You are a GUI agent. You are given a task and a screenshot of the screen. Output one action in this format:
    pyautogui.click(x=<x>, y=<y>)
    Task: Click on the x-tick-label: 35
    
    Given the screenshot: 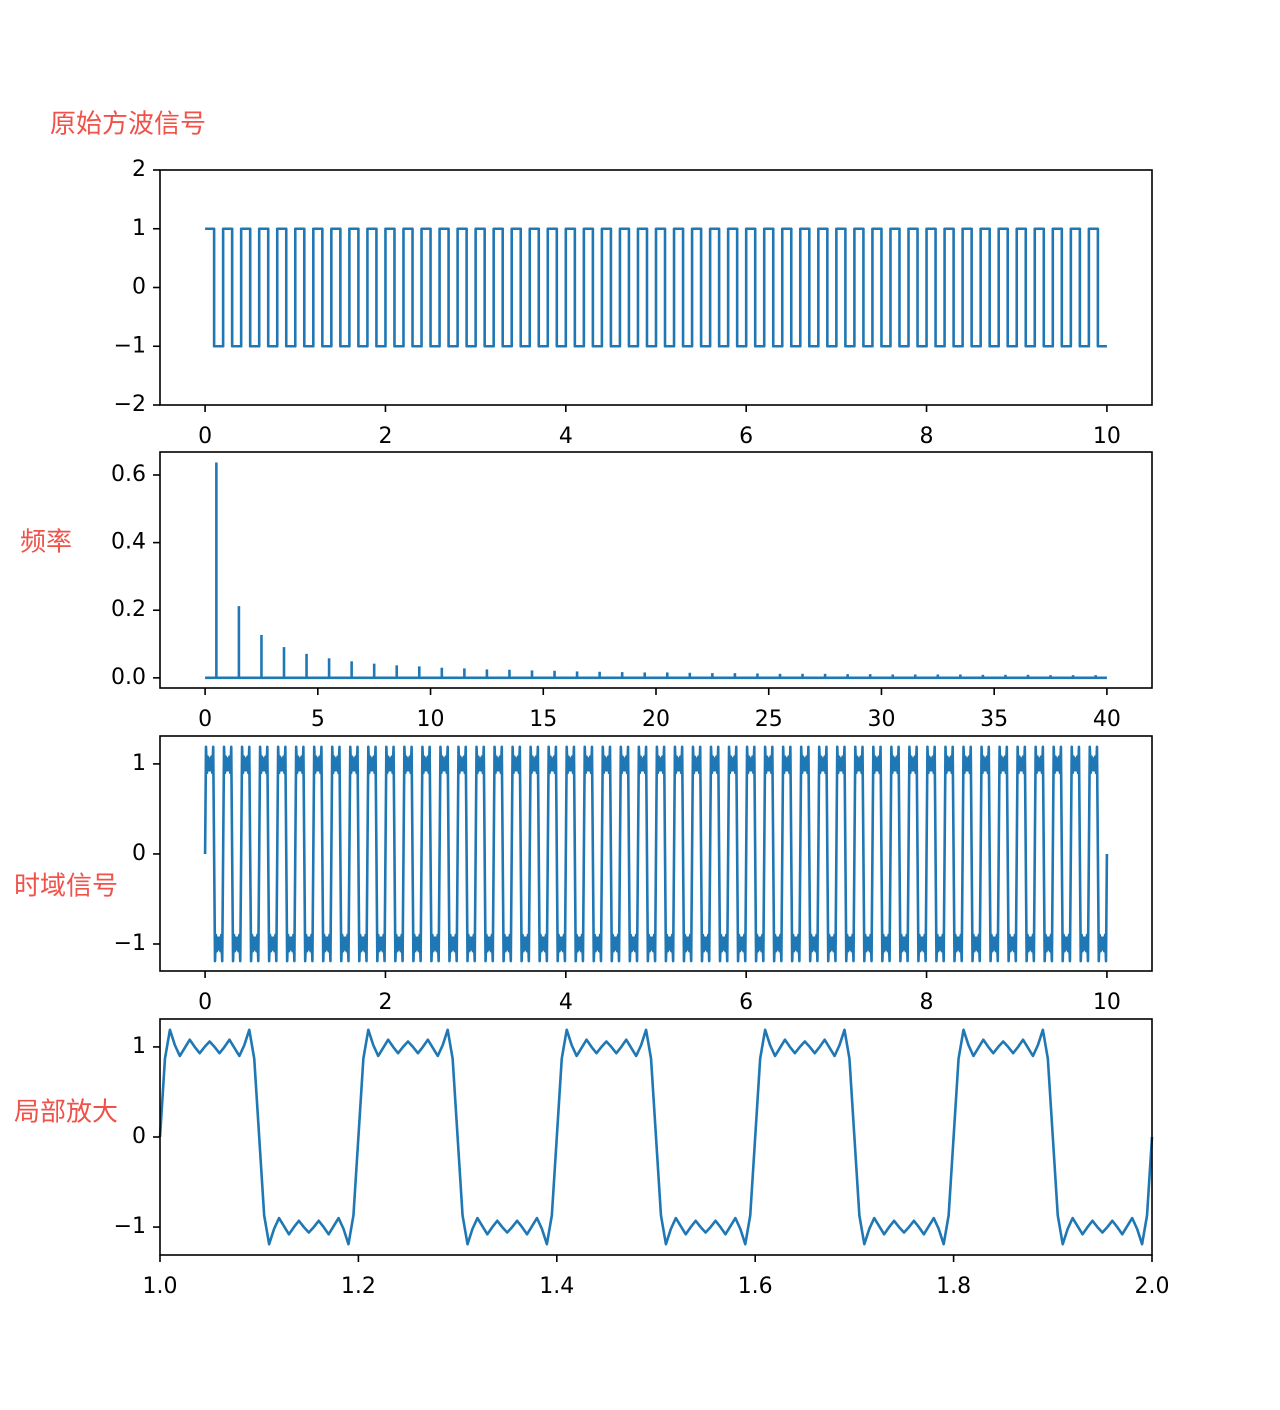 What is the action you would take?
    pyautogui.click(x=994, y=719)
    